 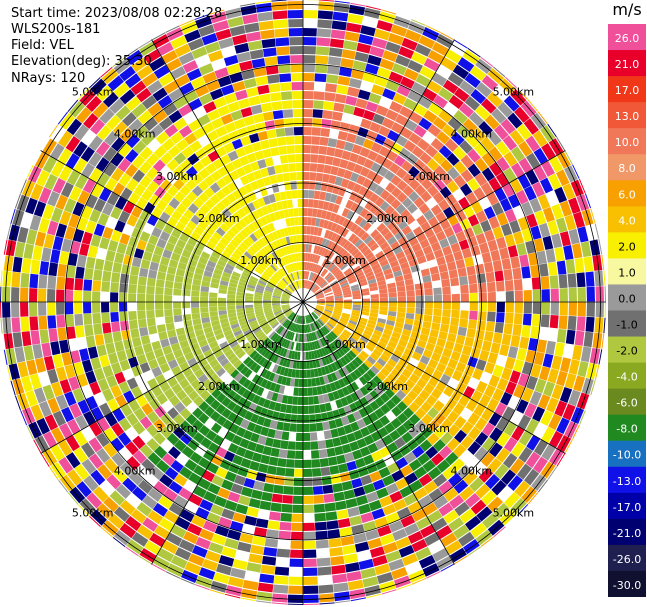 I want to click on colorbar-tick-label: -21.0, so click(x=627, y=533).